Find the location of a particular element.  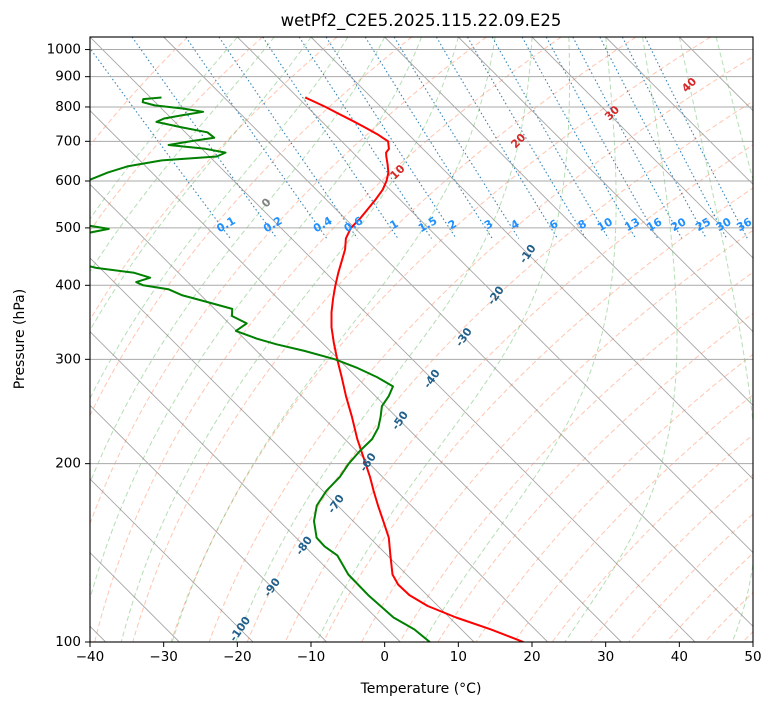

x-tick-label: −40 is located at coordinates (90, 657).